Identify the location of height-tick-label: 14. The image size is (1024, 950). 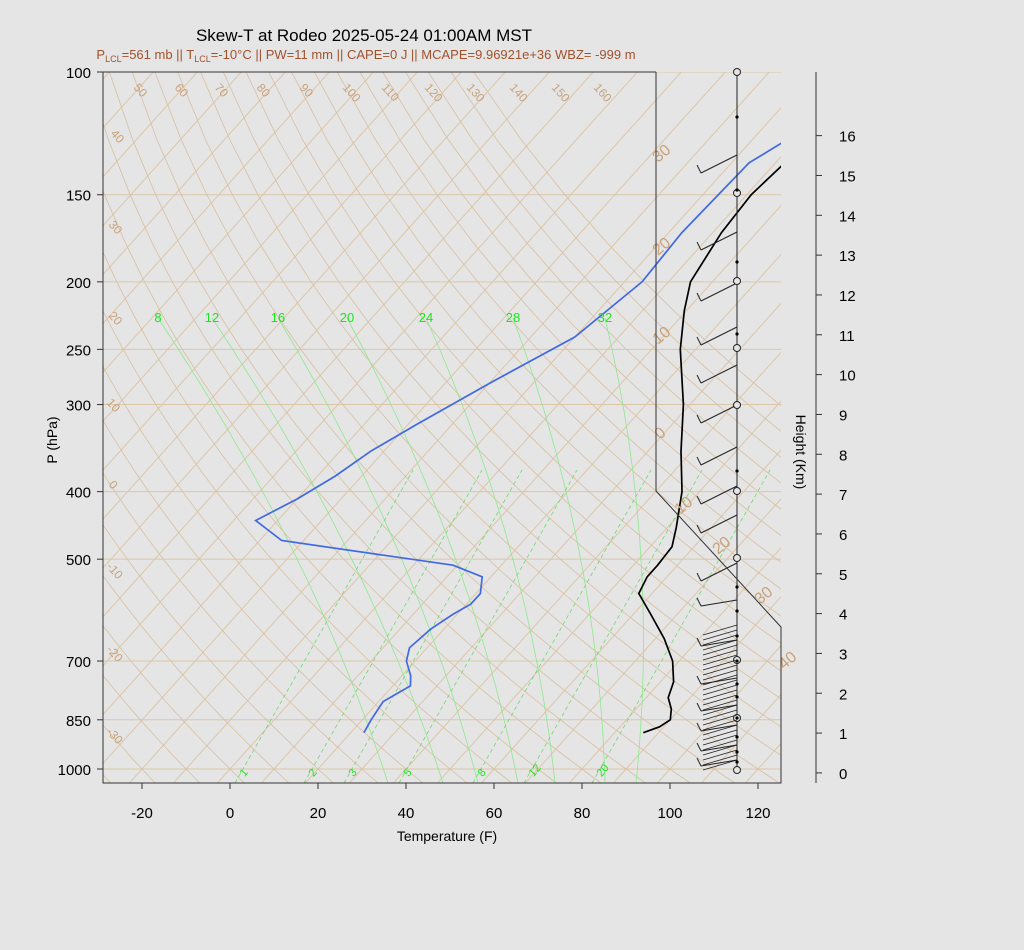
(847, 216).